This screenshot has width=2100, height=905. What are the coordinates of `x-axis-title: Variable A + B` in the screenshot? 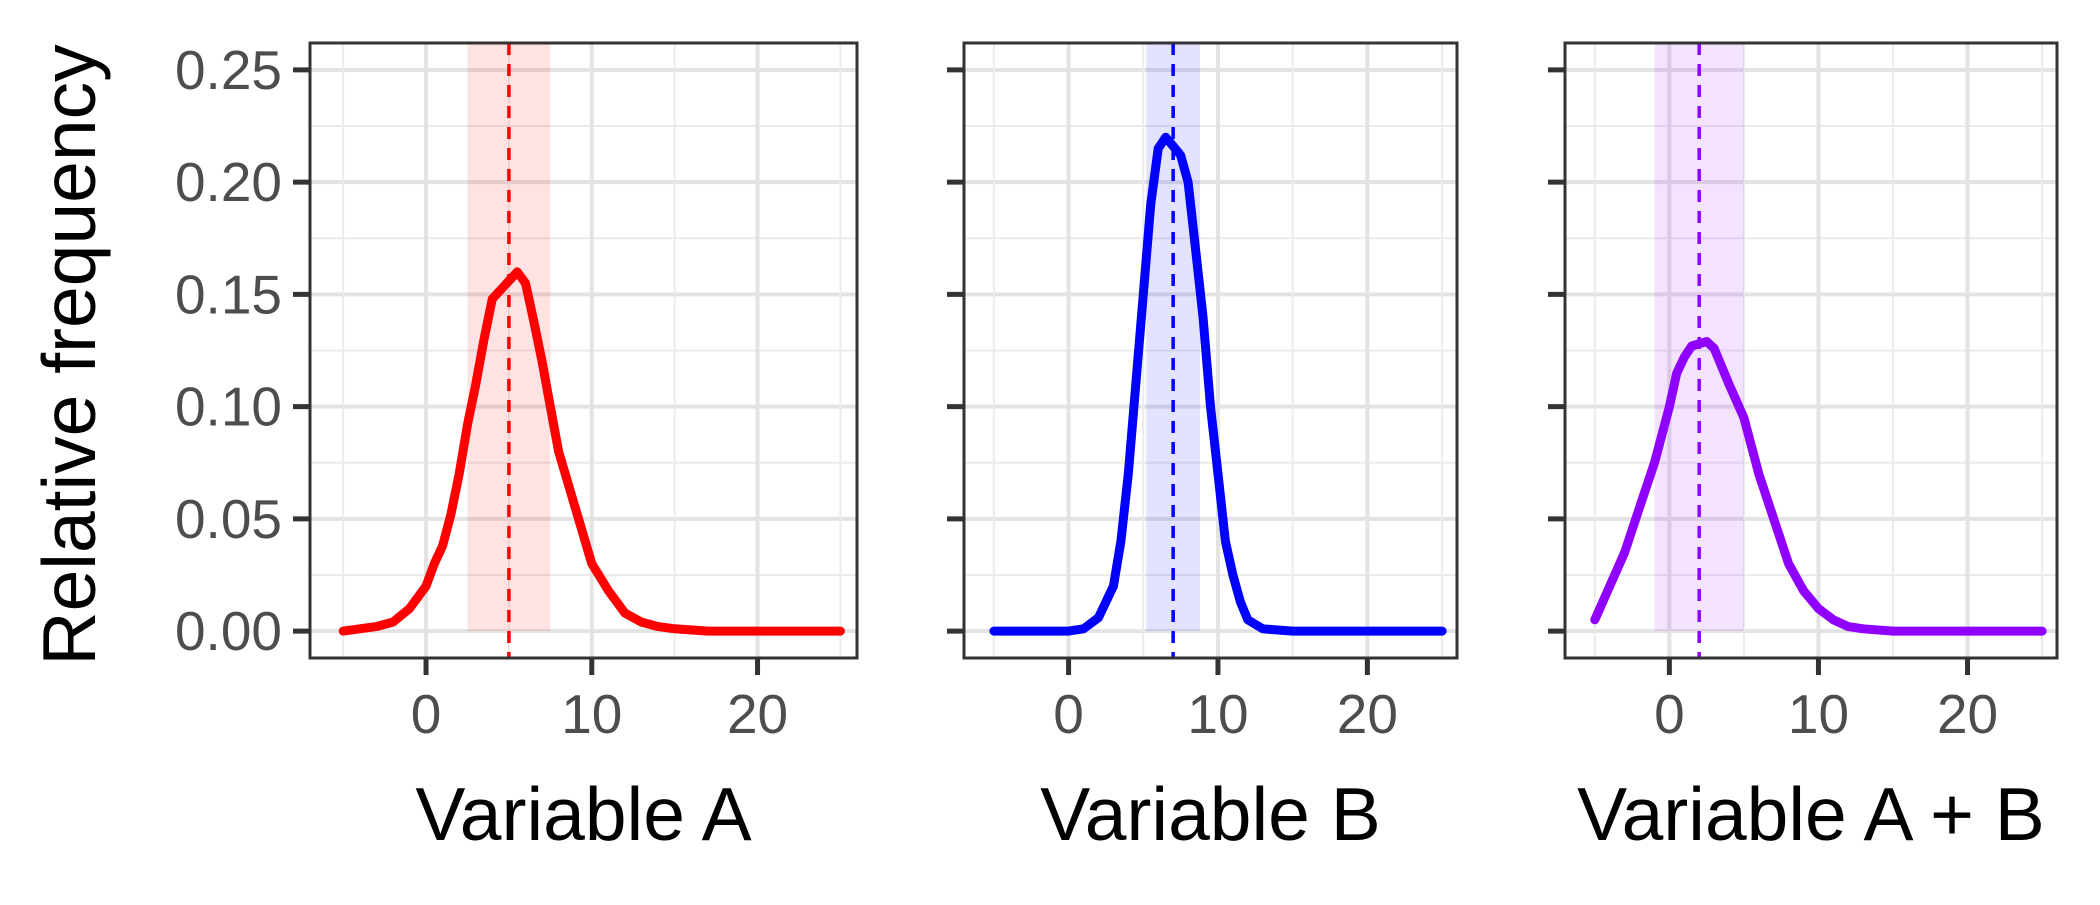 It's located at (1811, 814).